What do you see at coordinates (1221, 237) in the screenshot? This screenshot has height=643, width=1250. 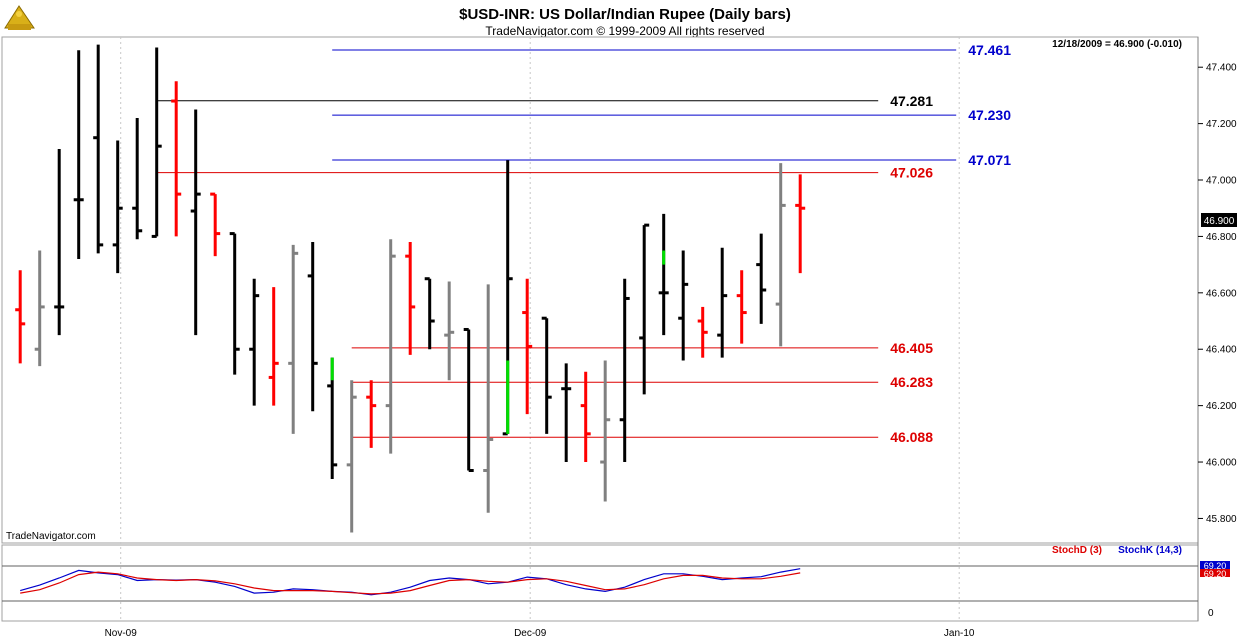 I see `y-tick-label: 46.800` at bounding box center [1221, 237].